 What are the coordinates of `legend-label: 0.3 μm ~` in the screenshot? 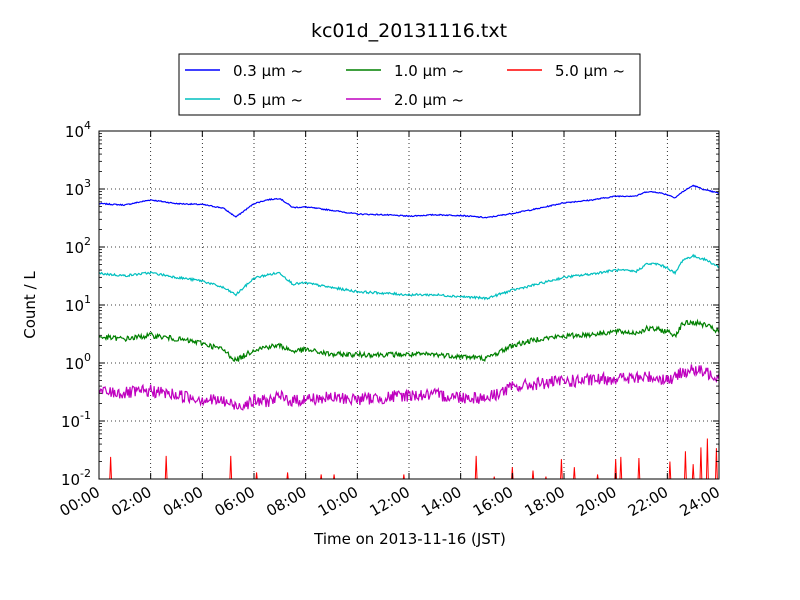 It's located at (268, 71).